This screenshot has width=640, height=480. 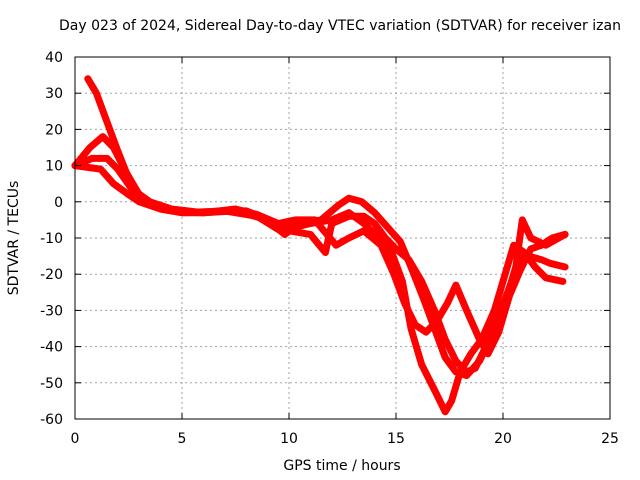 What do you see at coordinates (51, 275) in the screenshot?
I see `y-tick-label: -20` at bounding box center [51, 275].